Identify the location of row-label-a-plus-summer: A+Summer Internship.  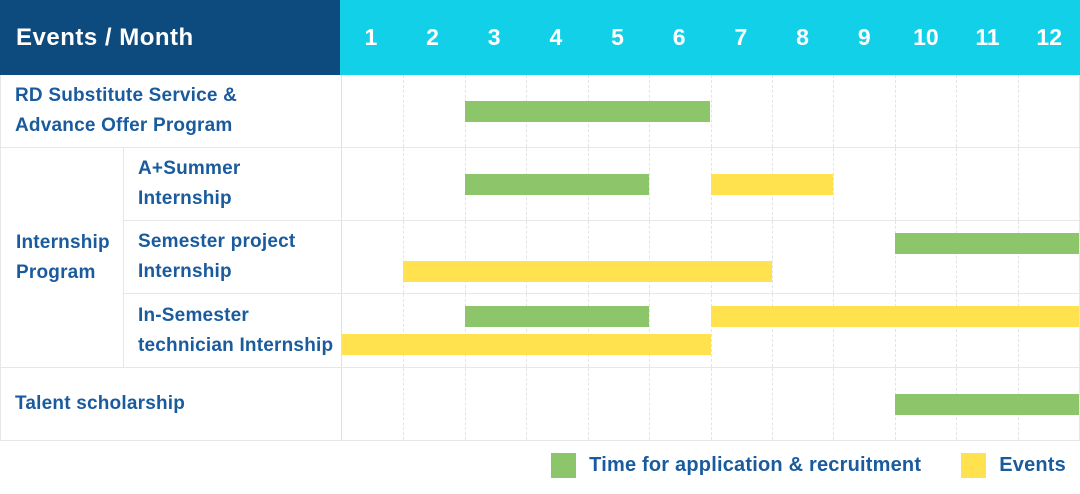
(189, 183).